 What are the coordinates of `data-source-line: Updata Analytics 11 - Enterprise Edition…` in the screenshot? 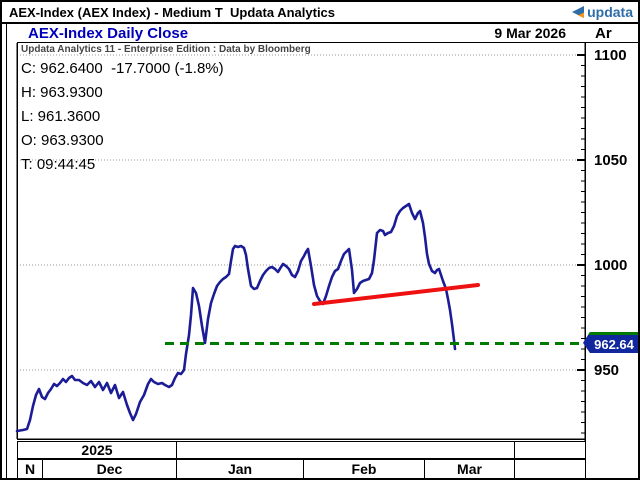 It's located at (166, 49).